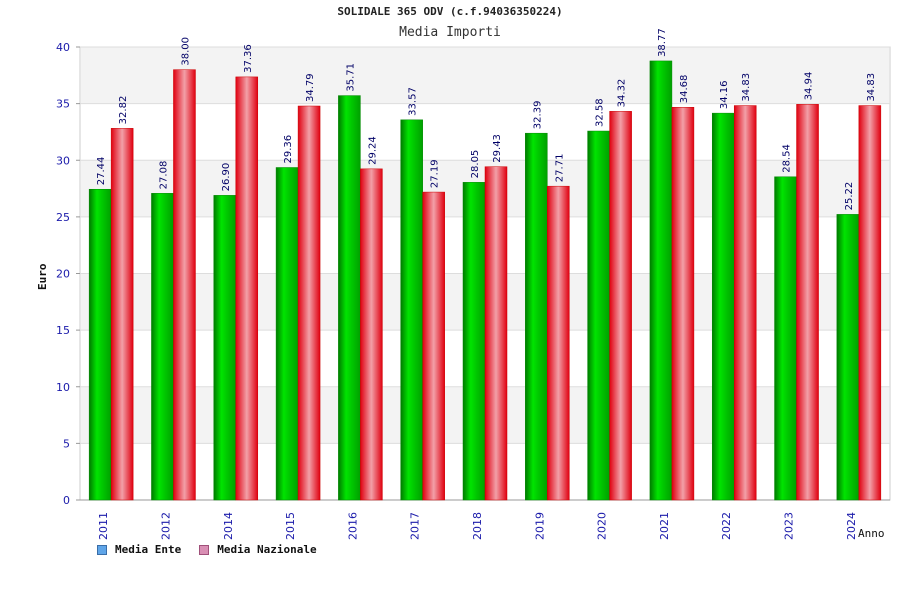 The height and width of the screenshot is (600, 900). What do you see at coordinates (785, 338) in the screenshot?
I see `bar-media-ente-2023` at bounding box center [785, 338].